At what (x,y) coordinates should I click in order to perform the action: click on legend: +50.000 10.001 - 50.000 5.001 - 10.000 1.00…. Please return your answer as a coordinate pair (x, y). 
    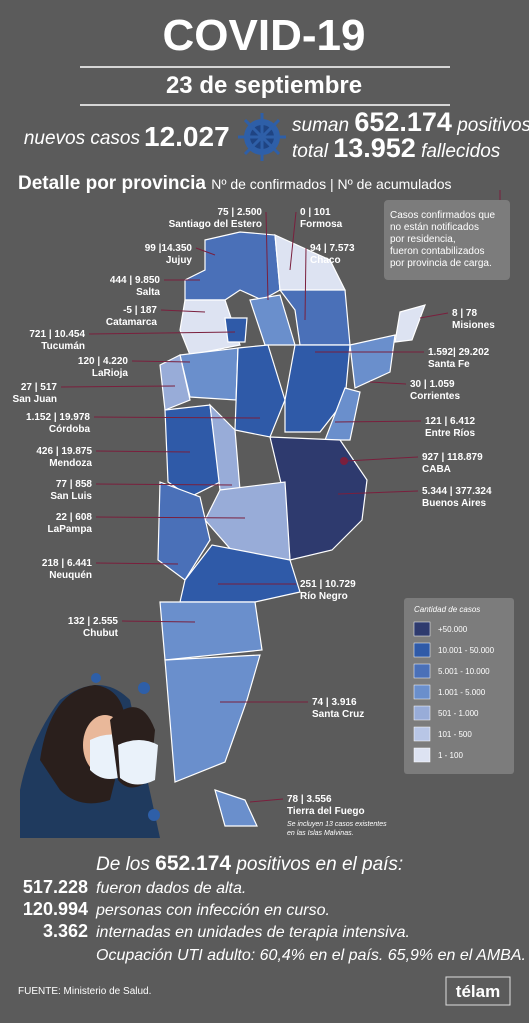
    Looking at the image, I should click on (454, 692).